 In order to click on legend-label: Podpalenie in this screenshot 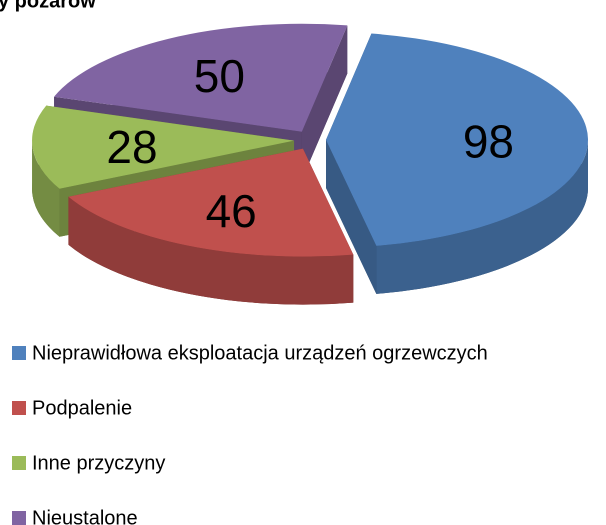, I will do `click(82, 408)`.